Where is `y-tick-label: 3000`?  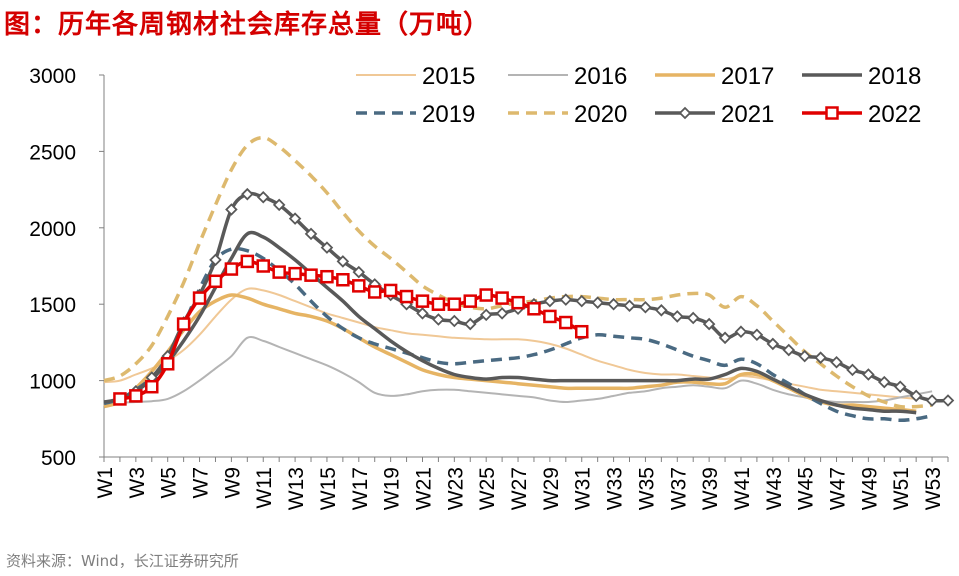
y-tick-label: 3000 is located at coordinates (52, 76).